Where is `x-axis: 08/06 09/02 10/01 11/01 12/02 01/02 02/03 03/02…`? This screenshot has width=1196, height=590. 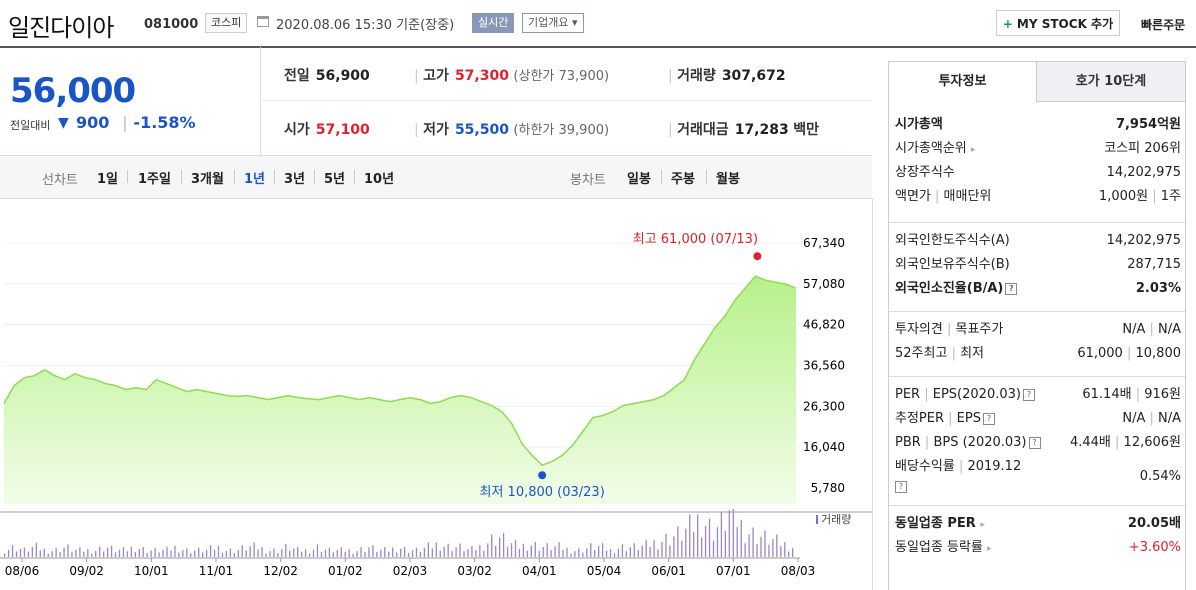 x-axis: 08/06 09/02 10/01 11/01 12/02 01/02 02/03 03/02… is located at coordinates (410, 568).